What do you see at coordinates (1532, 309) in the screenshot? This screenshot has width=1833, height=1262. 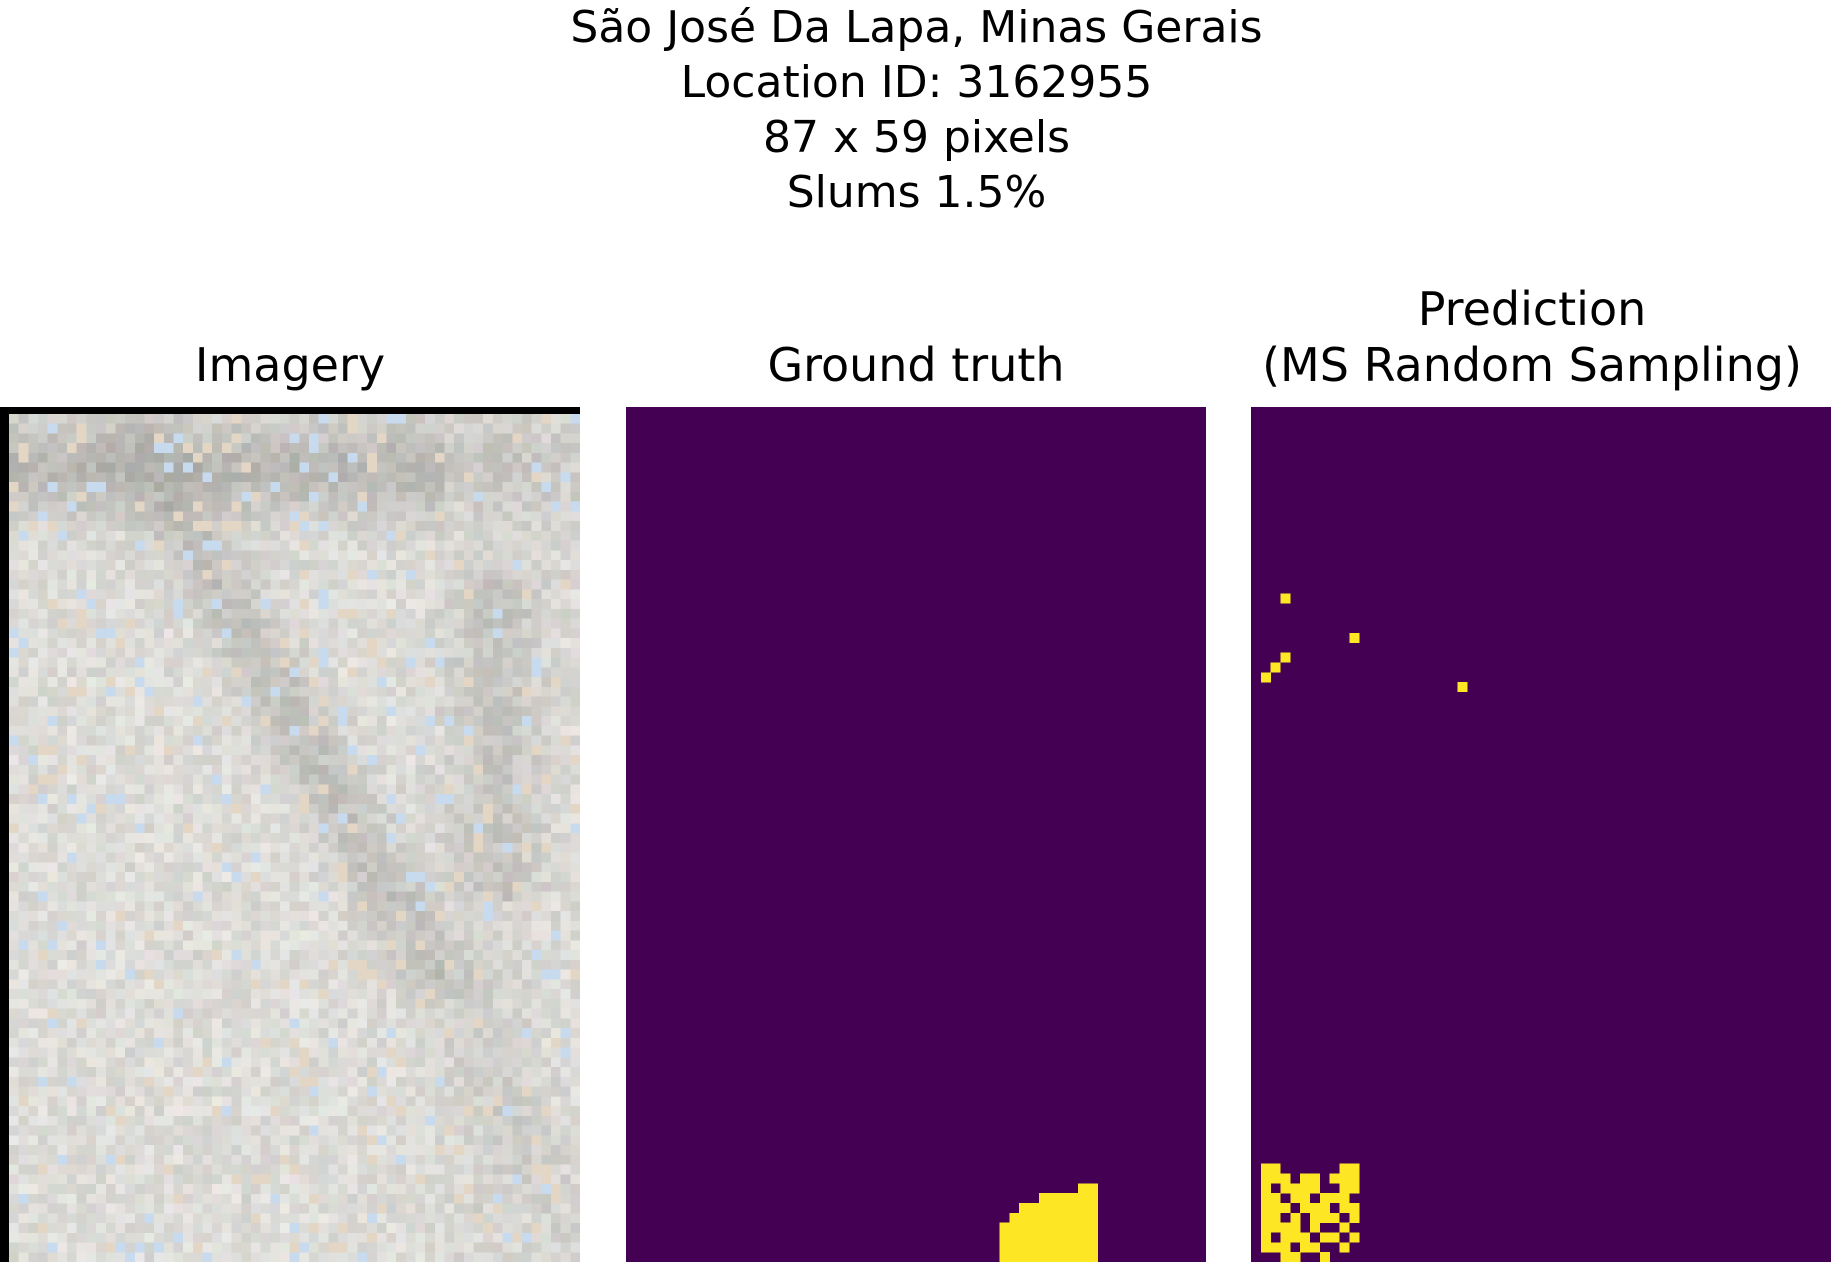 I see `prediction-title-line1: Prediction` at bounding box center [1532, 309].